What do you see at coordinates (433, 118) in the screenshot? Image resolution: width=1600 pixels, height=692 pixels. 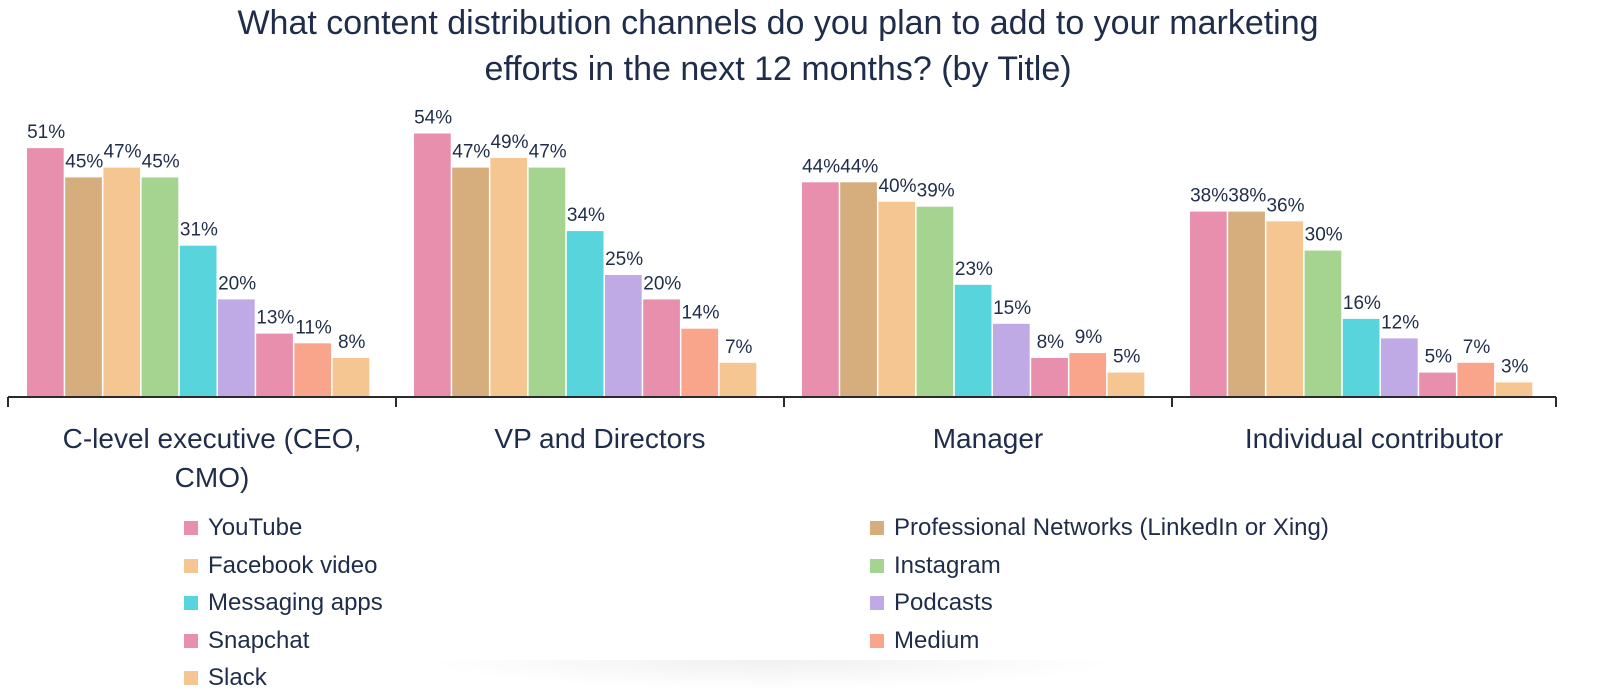 I see `data-label: 54%` at bounding box center [433, 118].